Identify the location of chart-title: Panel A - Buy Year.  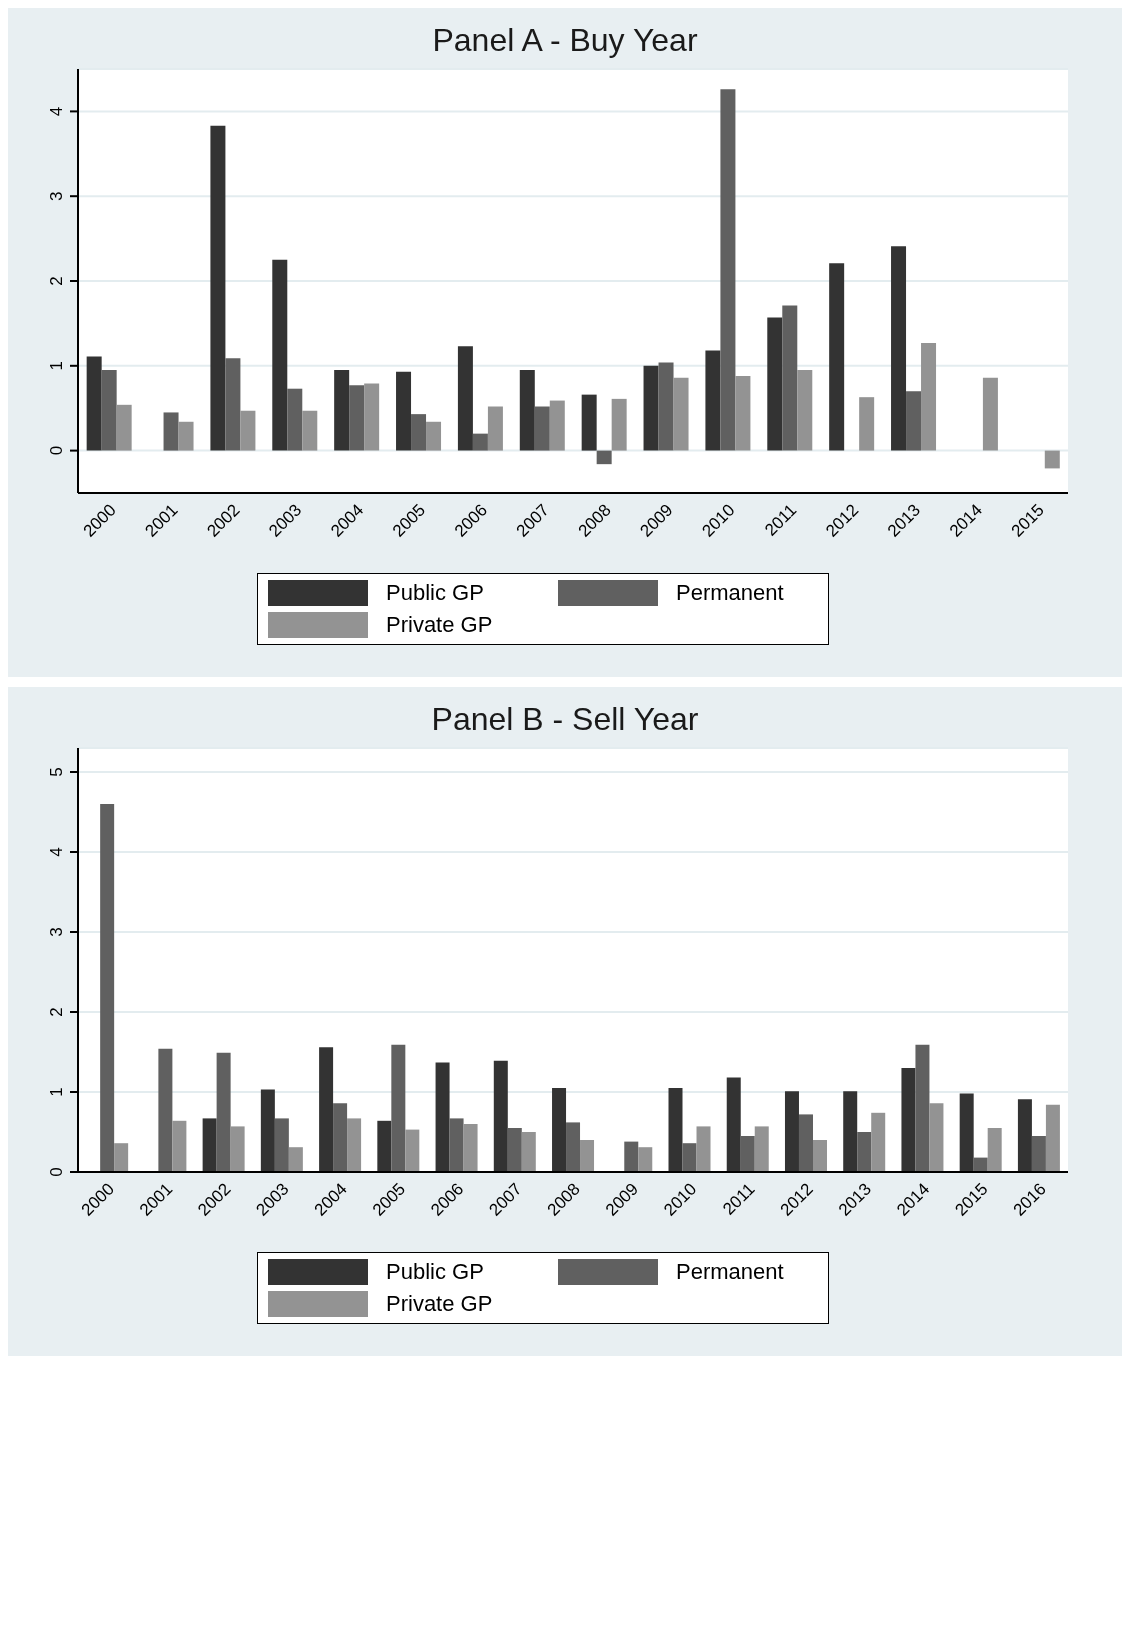
(565, 40).